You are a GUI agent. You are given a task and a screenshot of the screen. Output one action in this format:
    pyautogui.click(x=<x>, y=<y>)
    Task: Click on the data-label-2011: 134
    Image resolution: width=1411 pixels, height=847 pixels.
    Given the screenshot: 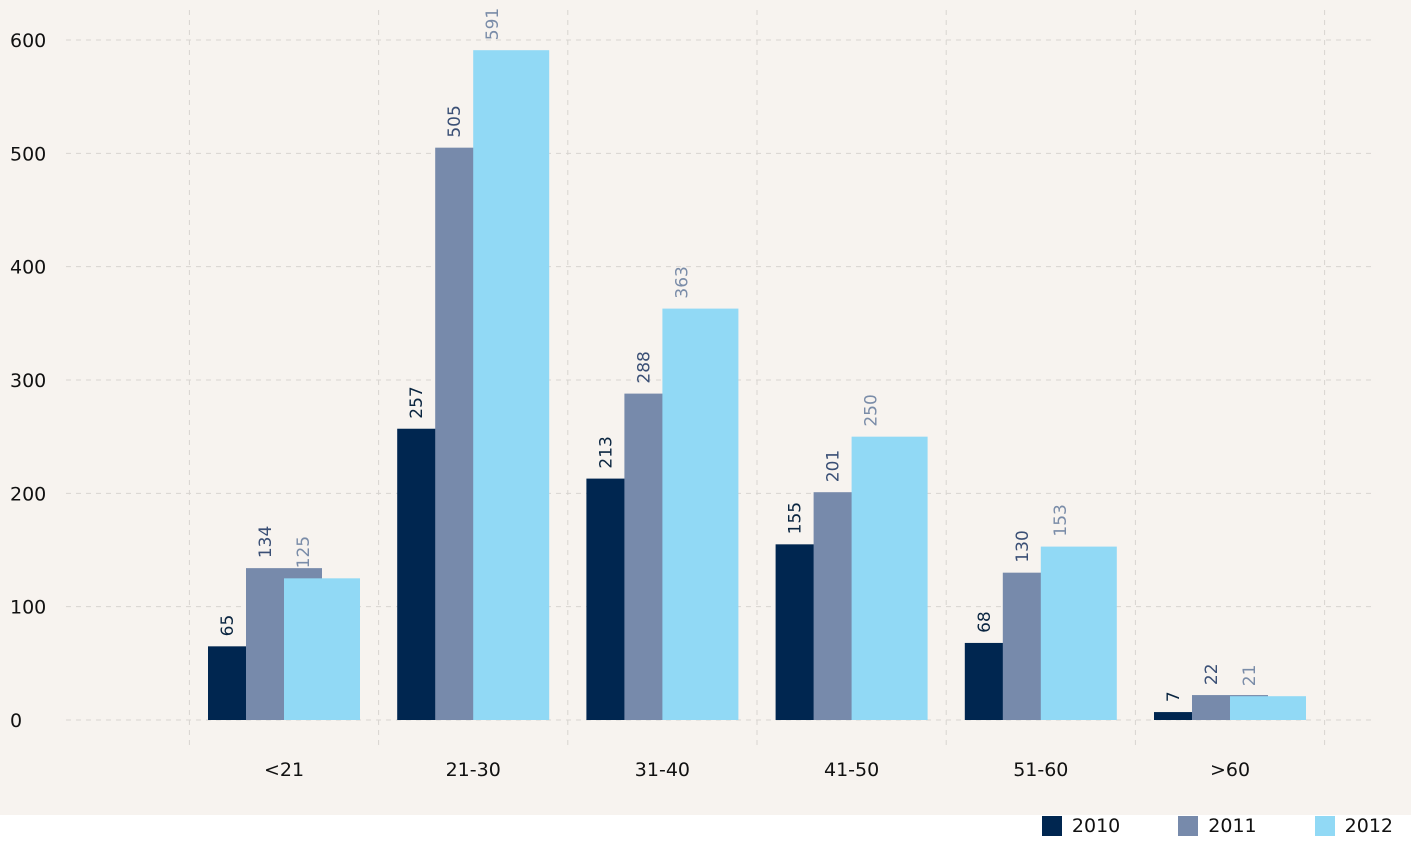 What is the action you would take?
    pyautogui.click(x=266, y=542)
    